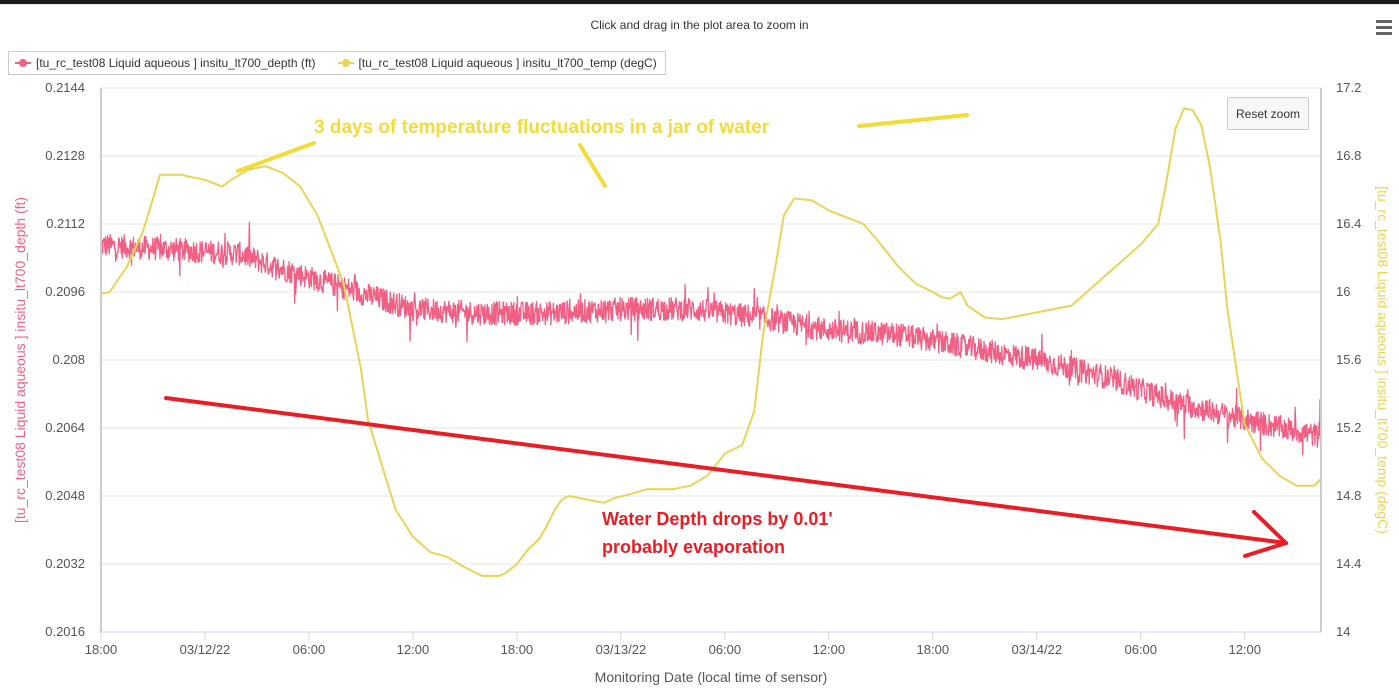  What do you see at coordinates (711, 677) in the screenshot?
I see `x-axis-title: Monitoring Date (local time of sensor)` at bounding box center [711, 677].